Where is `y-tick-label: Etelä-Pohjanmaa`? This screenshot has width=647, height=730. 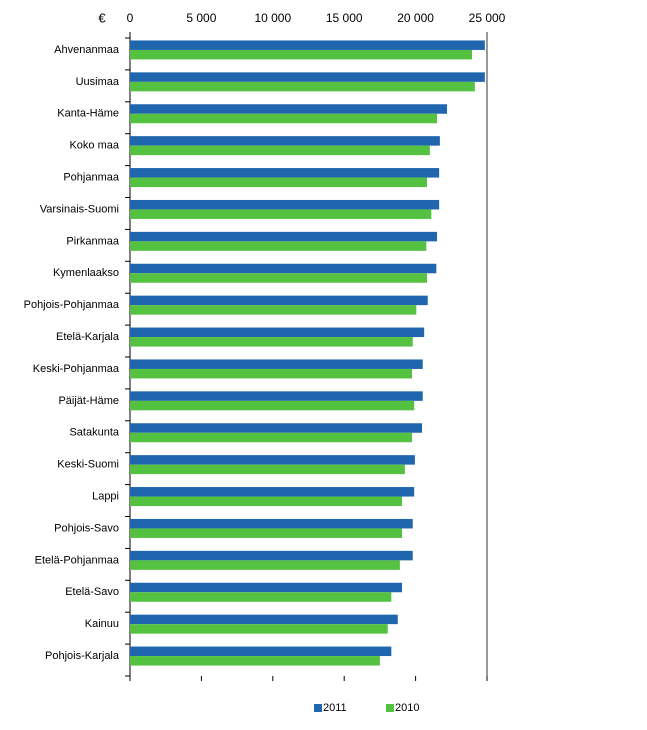
y-tick-label: Etelä-Pohjanmaa is located at coordinates (77, 560).